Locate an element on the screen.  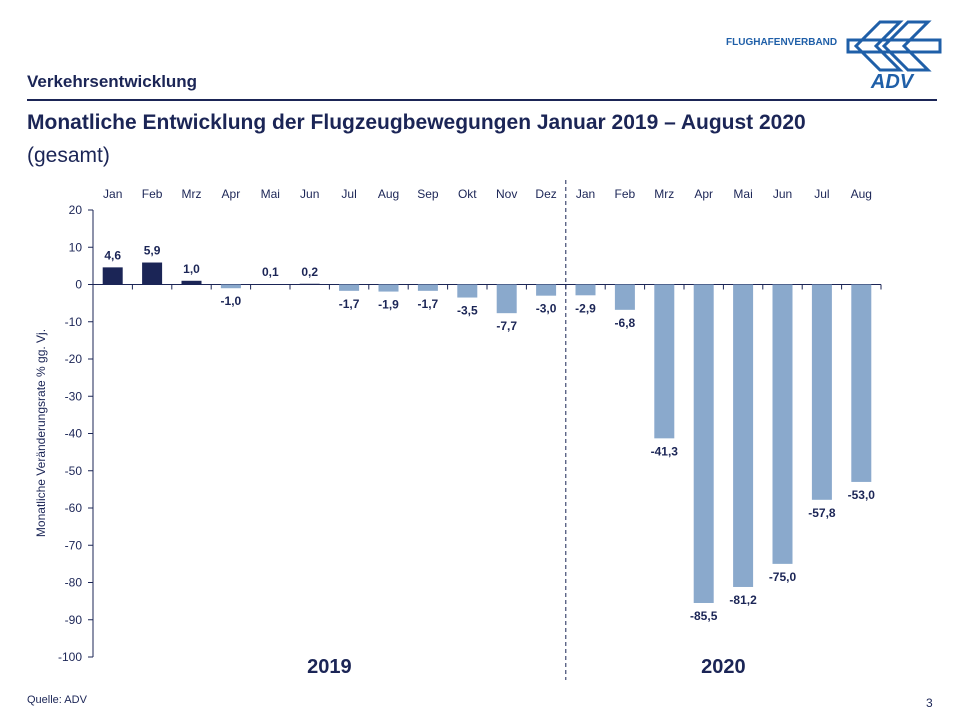
y-tick-label: -60 is located at coordinates (74, 508).